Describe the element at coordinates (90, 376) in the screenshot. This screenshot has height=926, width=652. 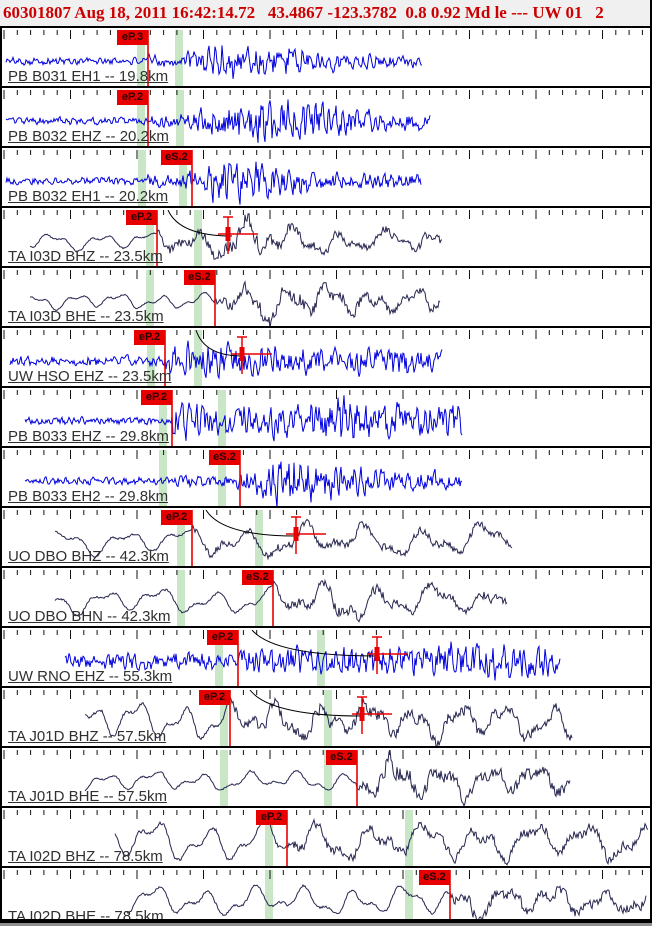
I see `station-channel-label: UW HSO EHZ -- 23.5km` at that location.